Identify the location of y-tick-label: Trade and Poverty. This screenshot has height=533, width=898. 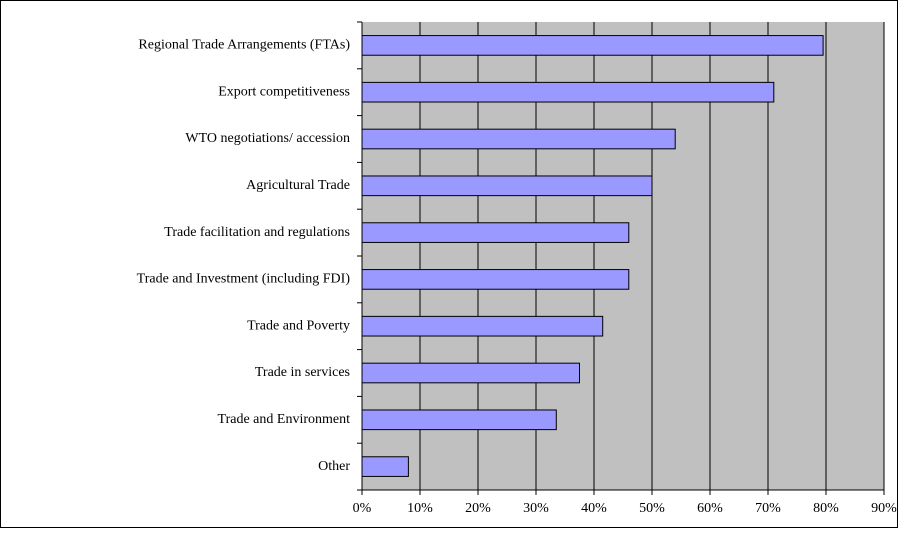
(298, 325).